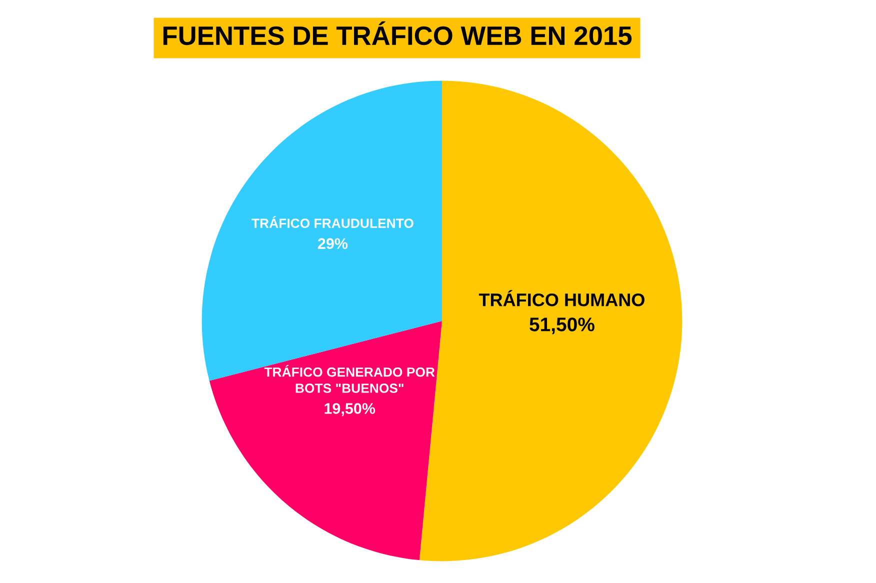 The width and height of the screenshot is (876, 583). Describe the element at coordinates (333, 222) in the screenshot. I see `slice-label: TRÁFICO FRAUDULENTO` at that location.